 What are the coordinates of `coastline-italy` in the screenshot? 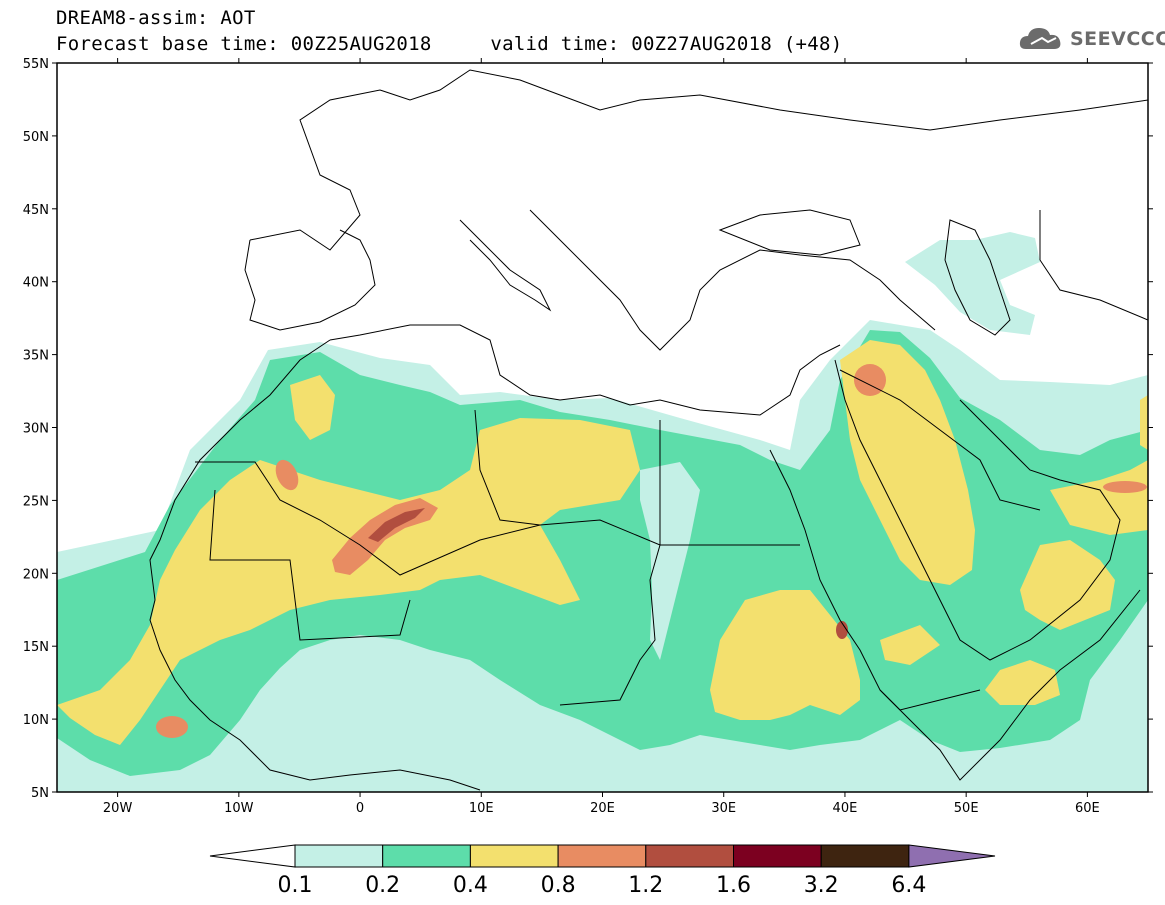 It's located at (505, 265).